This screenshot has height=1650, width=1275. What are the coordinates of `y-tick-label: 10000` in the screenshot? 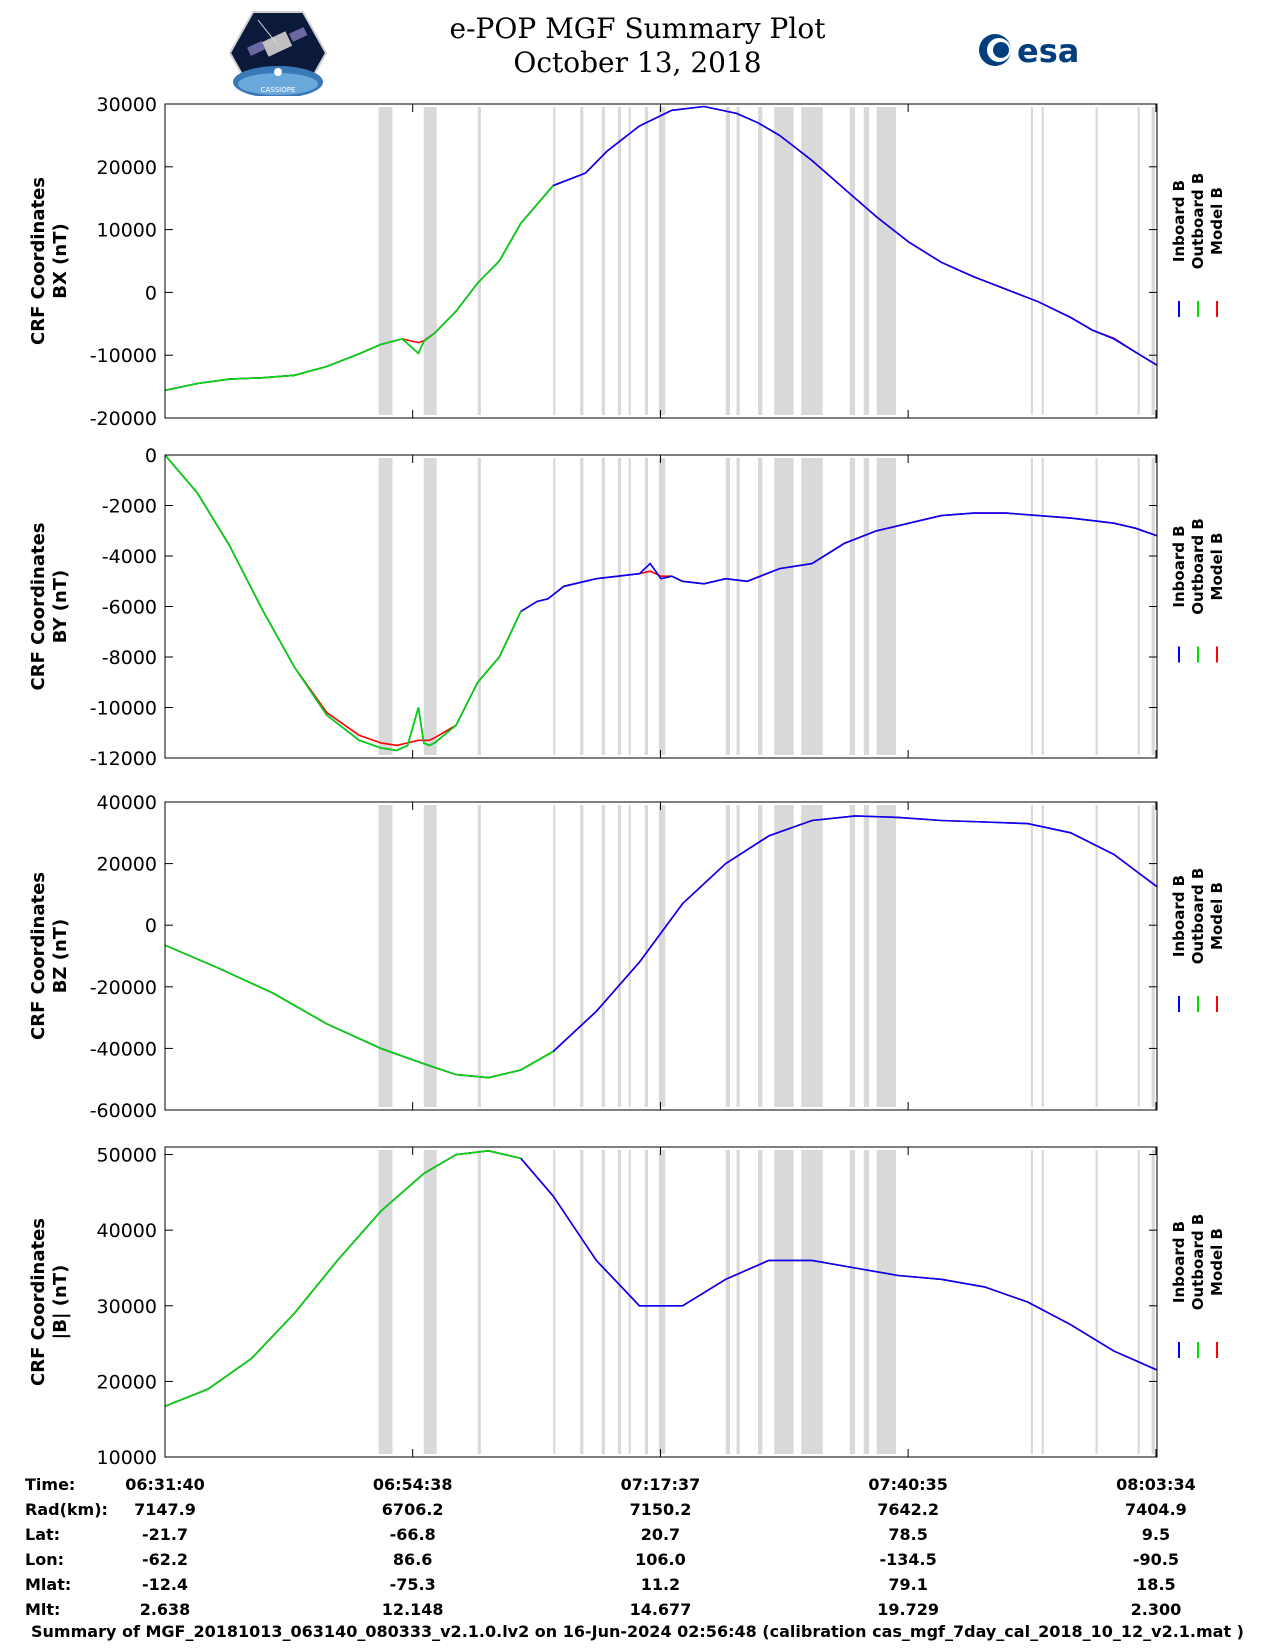 It's located at (127, 231).